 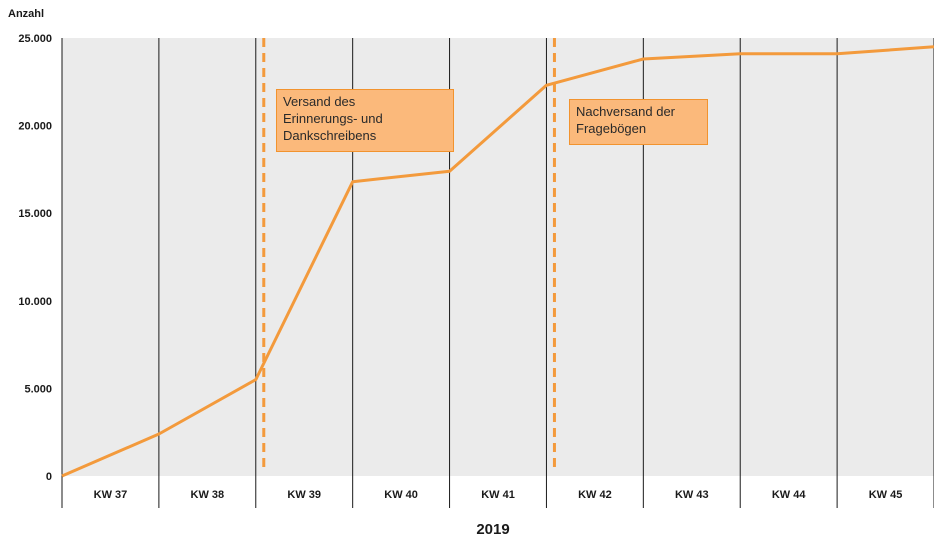 I want to click on x-tick-label: KW 41, so click(x=498, y=495).